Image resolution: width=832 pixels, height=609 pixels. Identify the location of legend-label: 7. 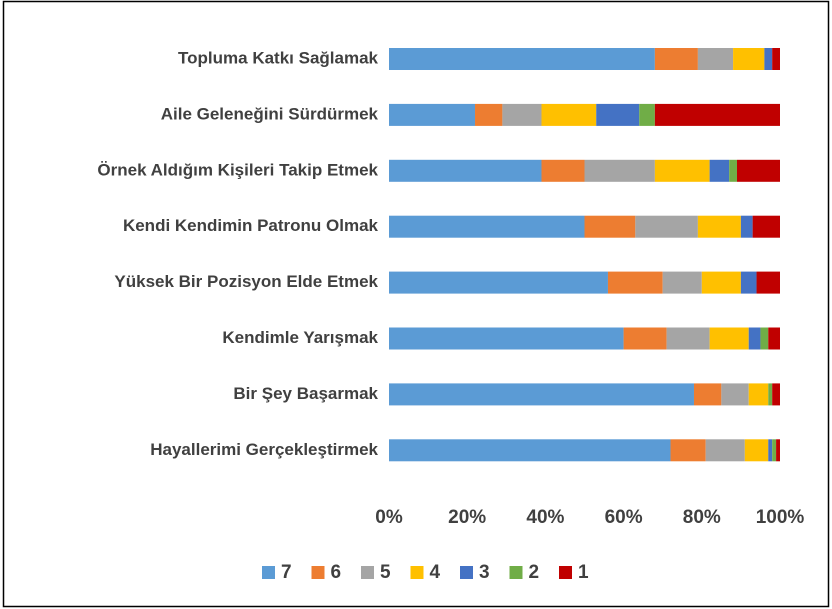
(286, 572).